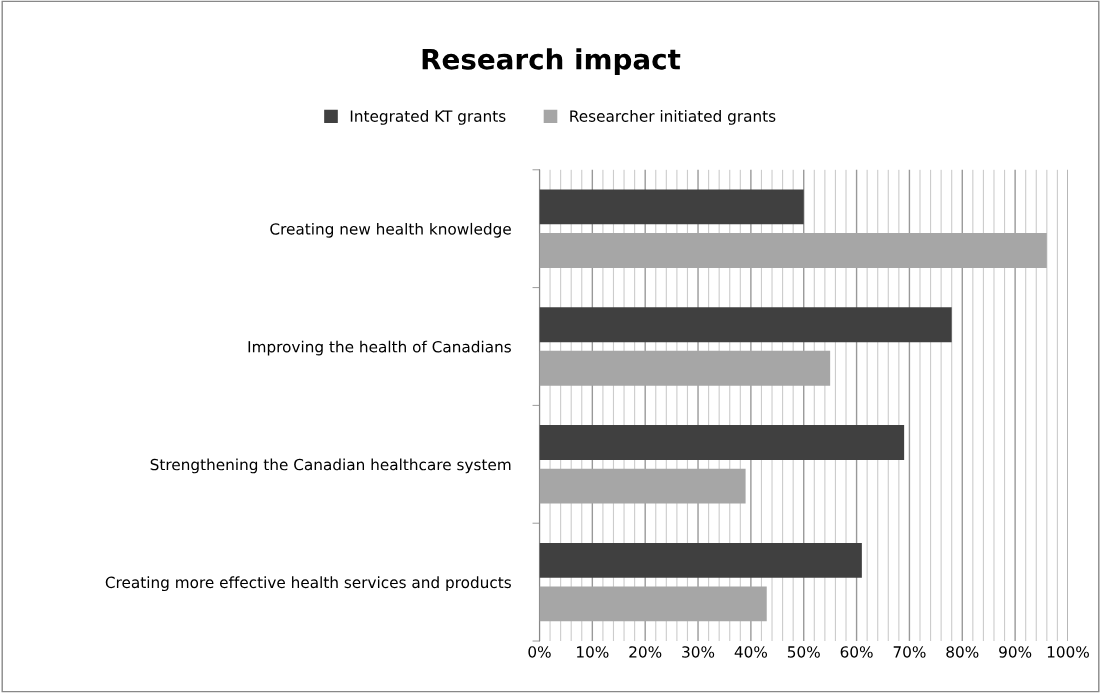  Describe the element at coordinates (308, 584) in the screenshot. I see `y-tick-label: Creating more effective health services and products` at that location.